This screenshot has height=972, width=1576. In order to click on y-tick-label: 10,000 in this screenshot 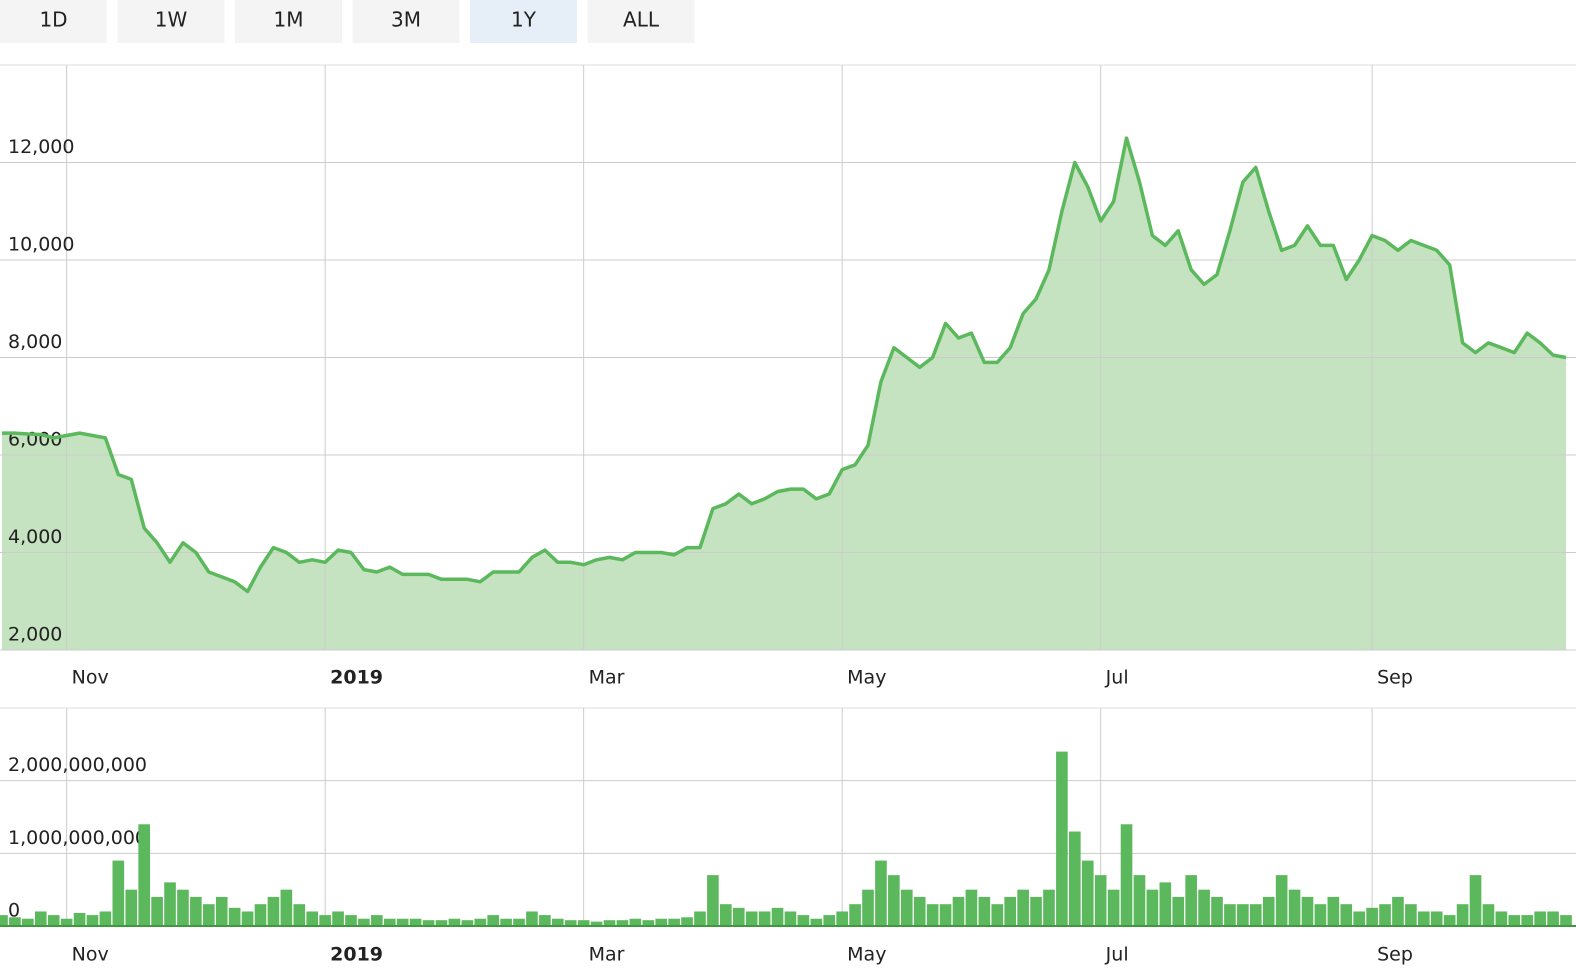, I will do `click(41, 245)`.